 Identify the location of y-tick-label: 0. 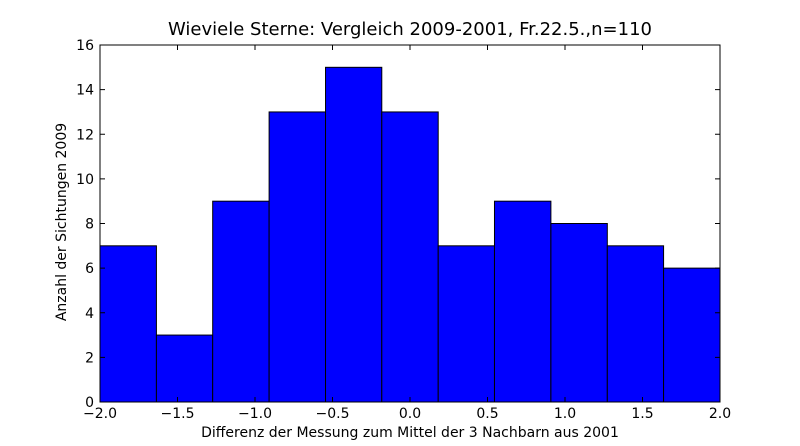
(89, 403).